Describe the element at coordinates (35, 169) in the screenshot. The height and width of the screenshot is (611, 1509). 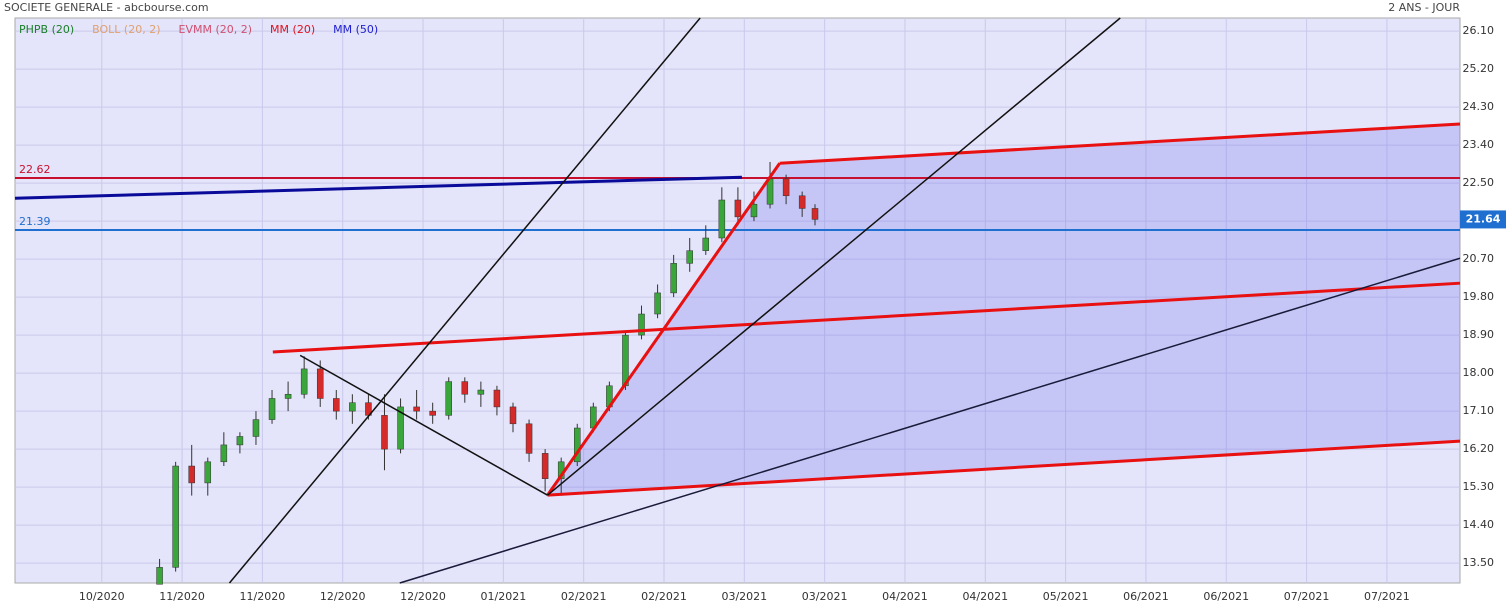
I see `level-label: 22.62` at that location.